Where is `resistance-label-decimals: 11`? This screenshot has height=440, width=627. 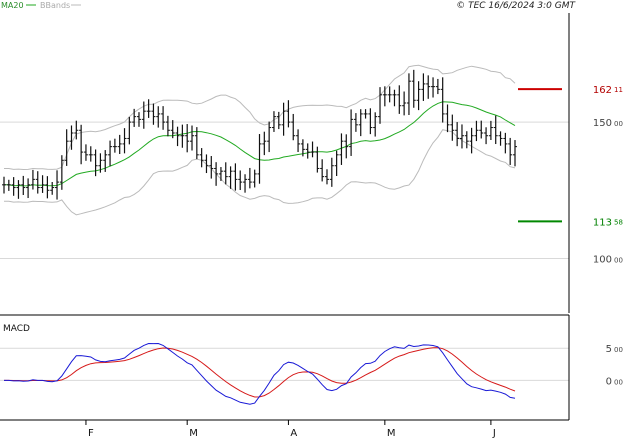 resistance-label-decimals: 11 is located at coordinates (618, 90).